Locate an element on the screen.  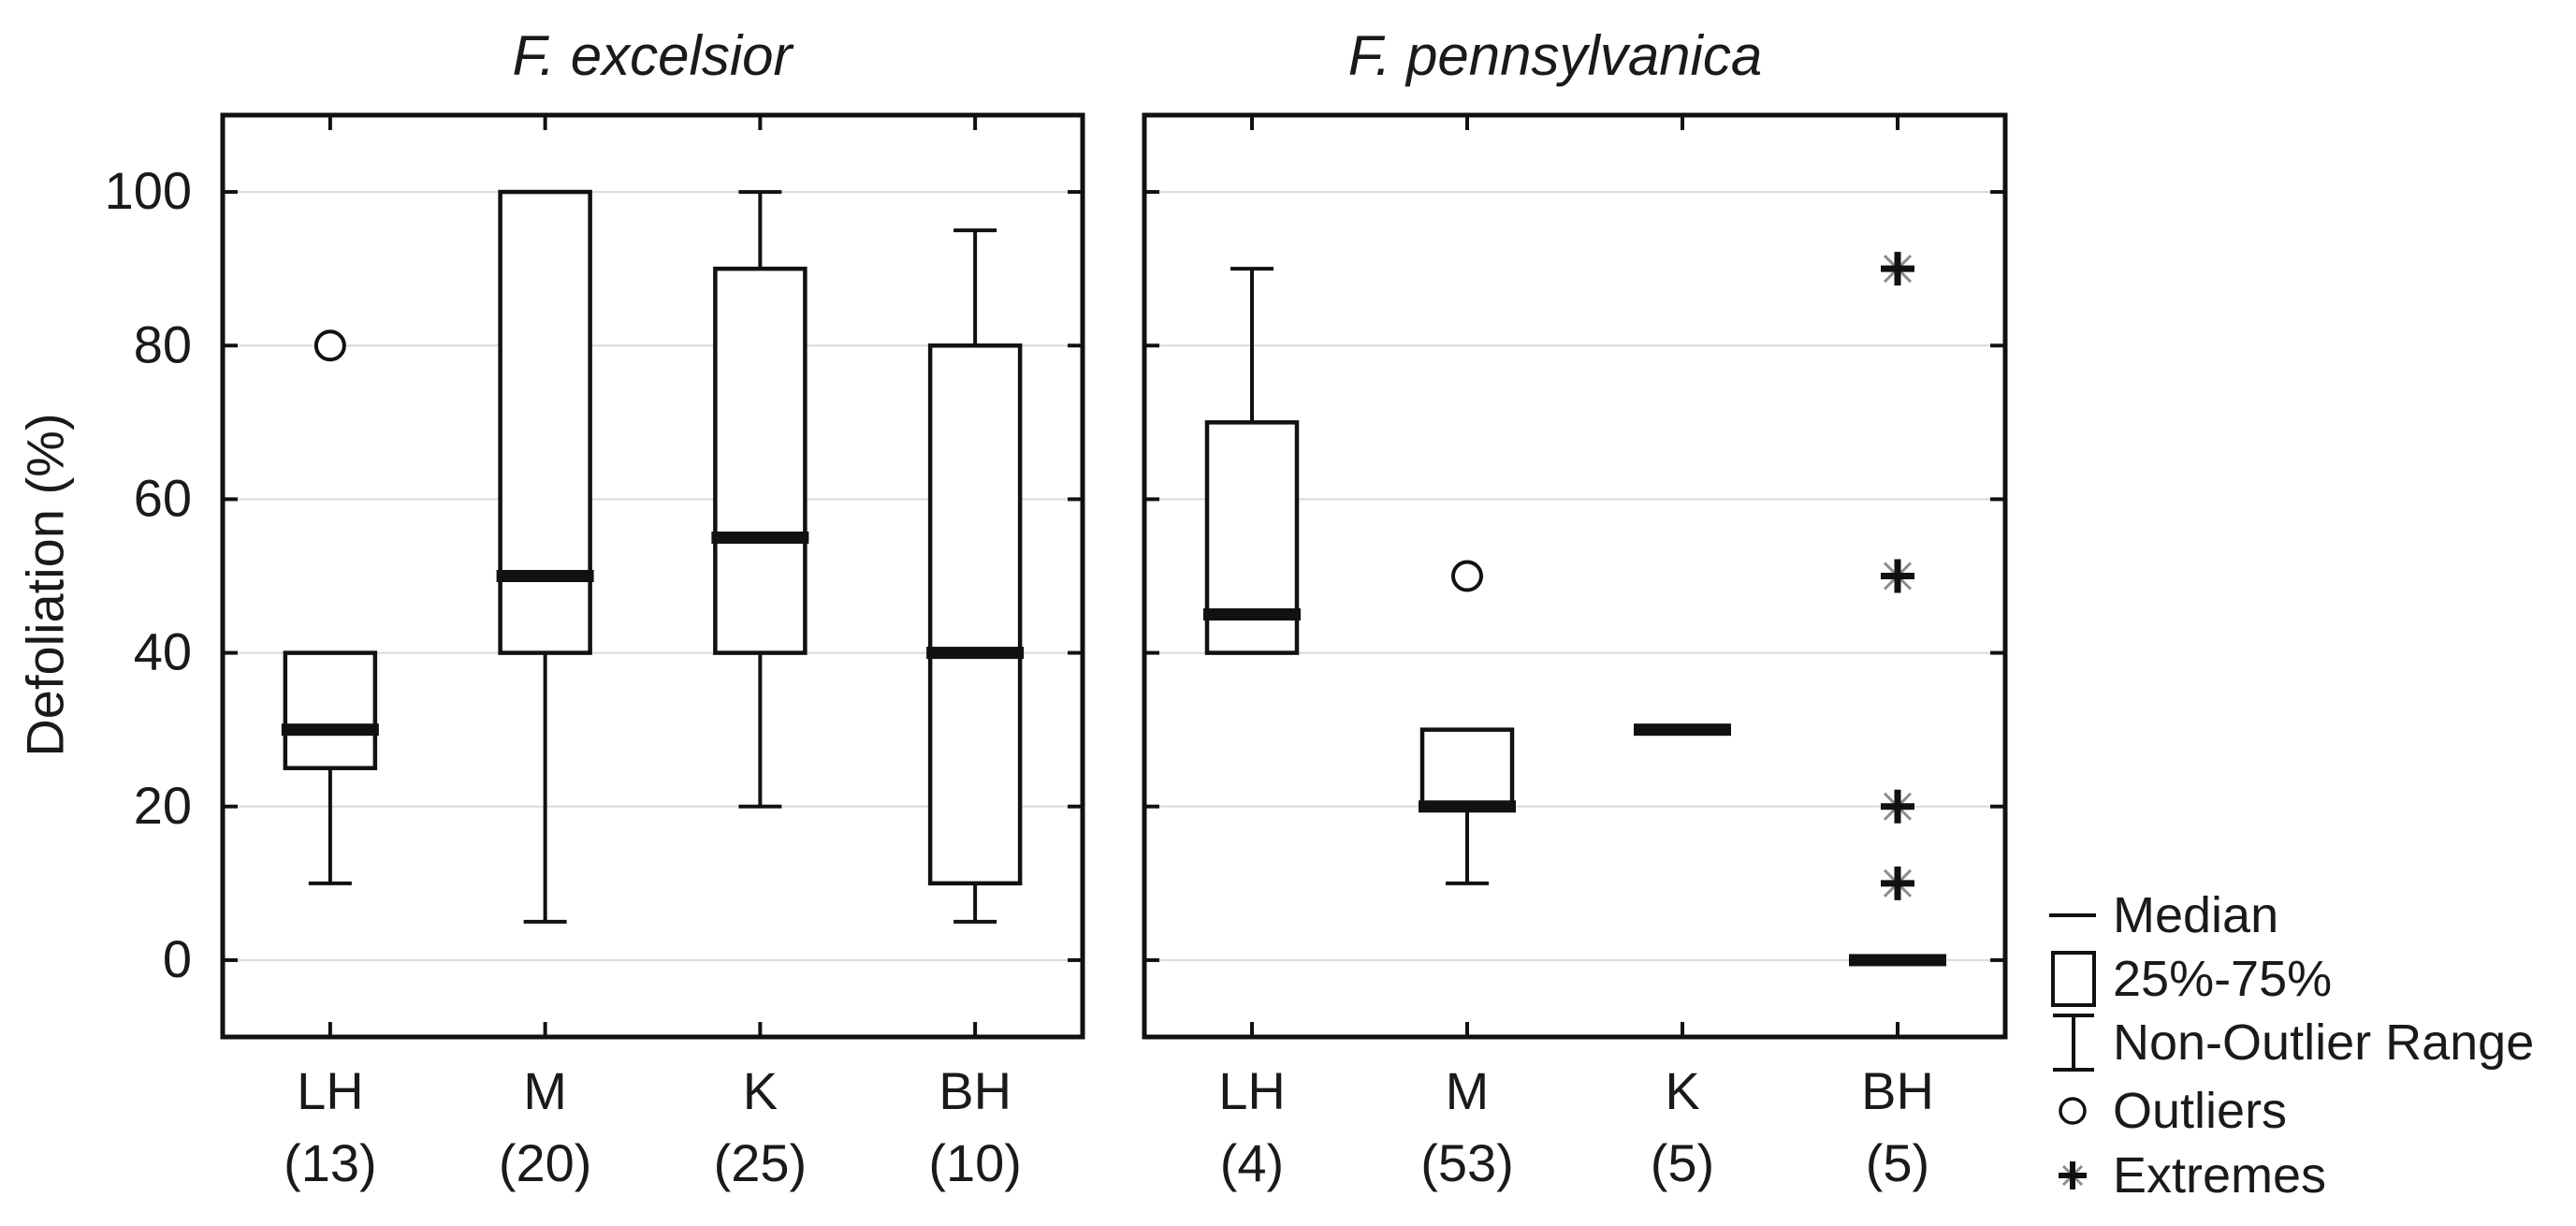
legend-item-outliers: Outliers is located at coordinates (2166, 1111).